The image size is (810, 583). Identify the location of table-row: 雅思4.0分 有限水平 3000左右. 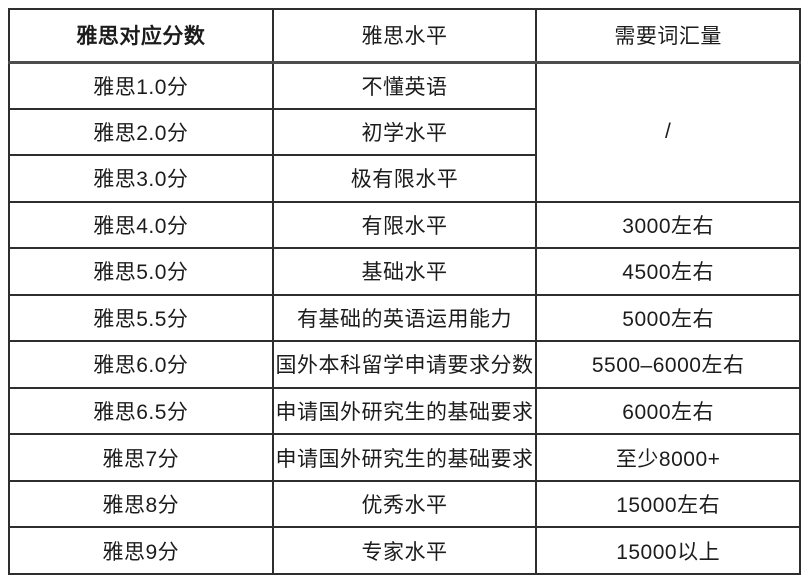
(404, 225).